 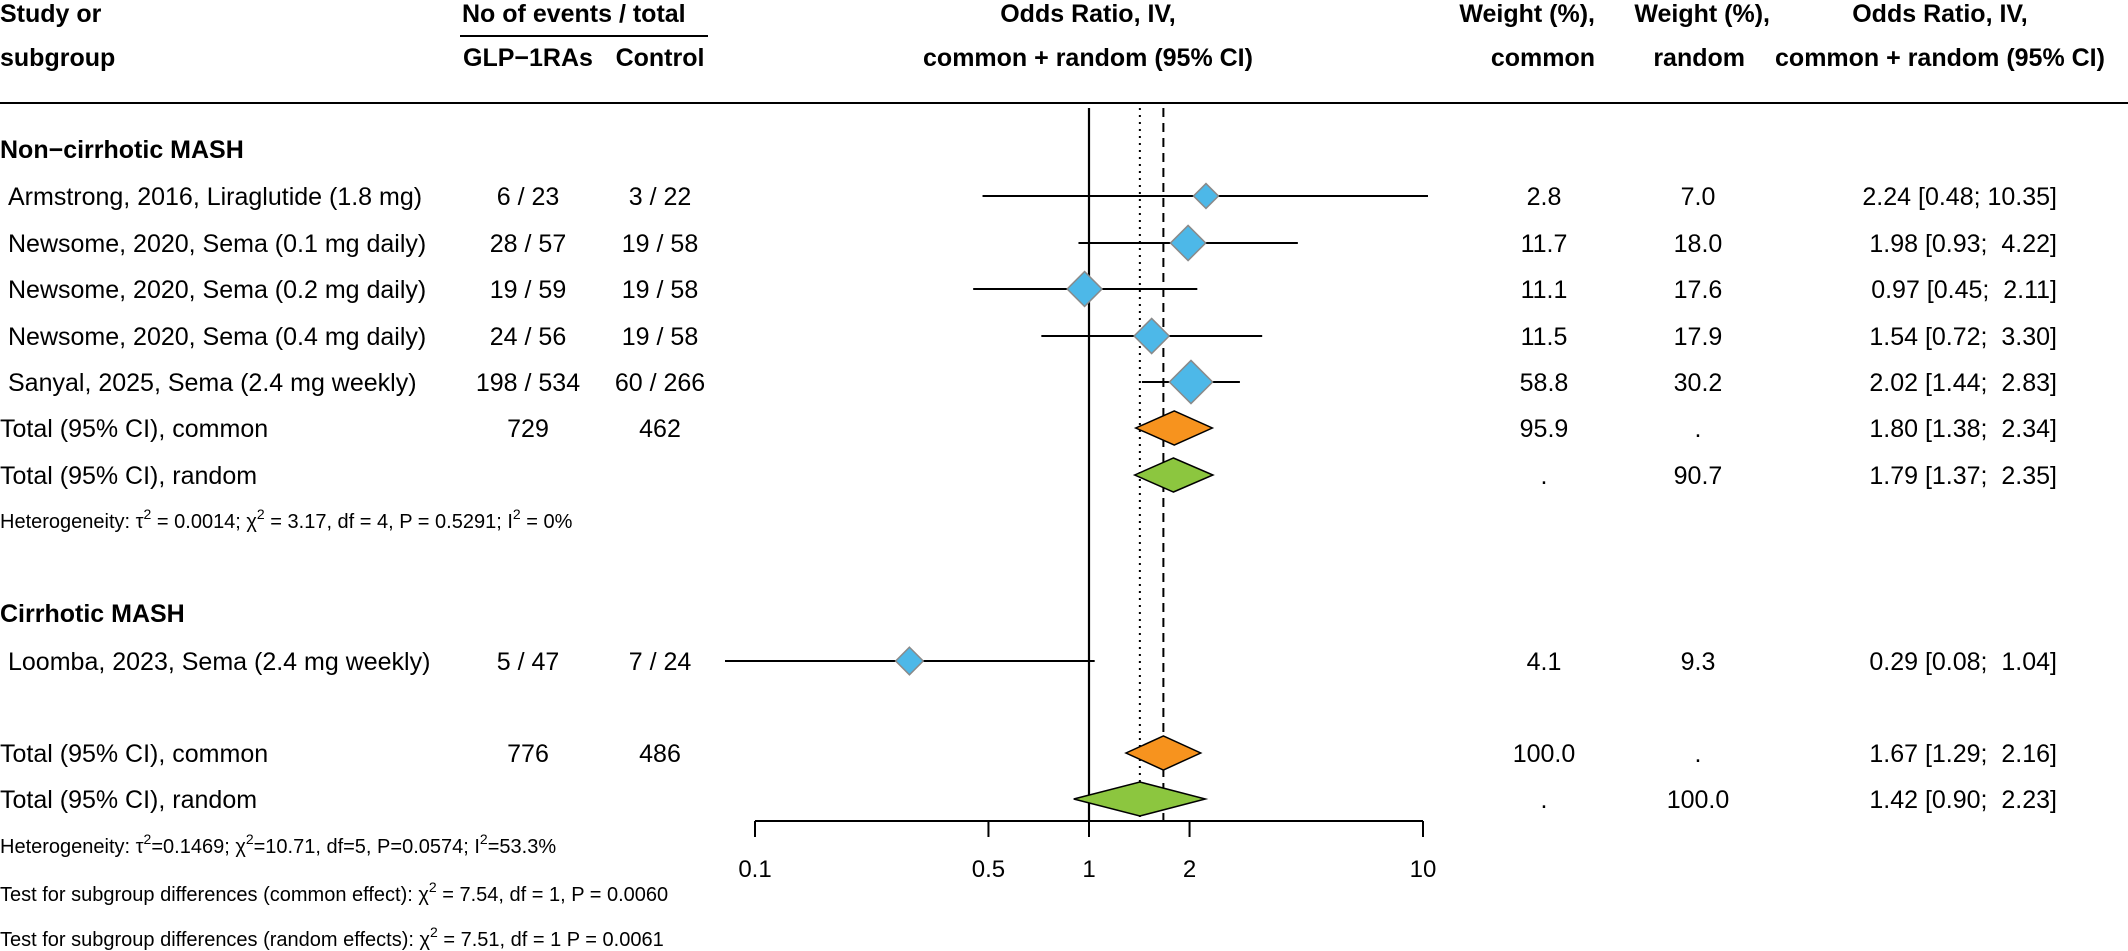 I want to click on header-study-line1: Study or, so click(x=51, y=14).